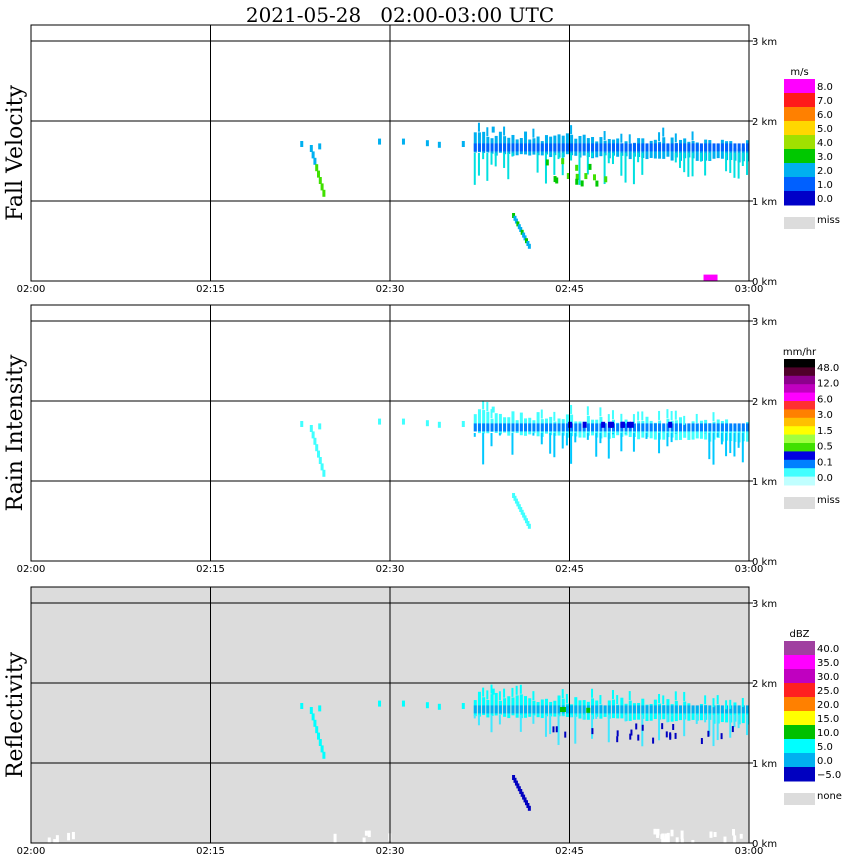  Describe the element at coordinates (825, 761) in the screenshot. I see `colorbar-label: 0.0` at that location.